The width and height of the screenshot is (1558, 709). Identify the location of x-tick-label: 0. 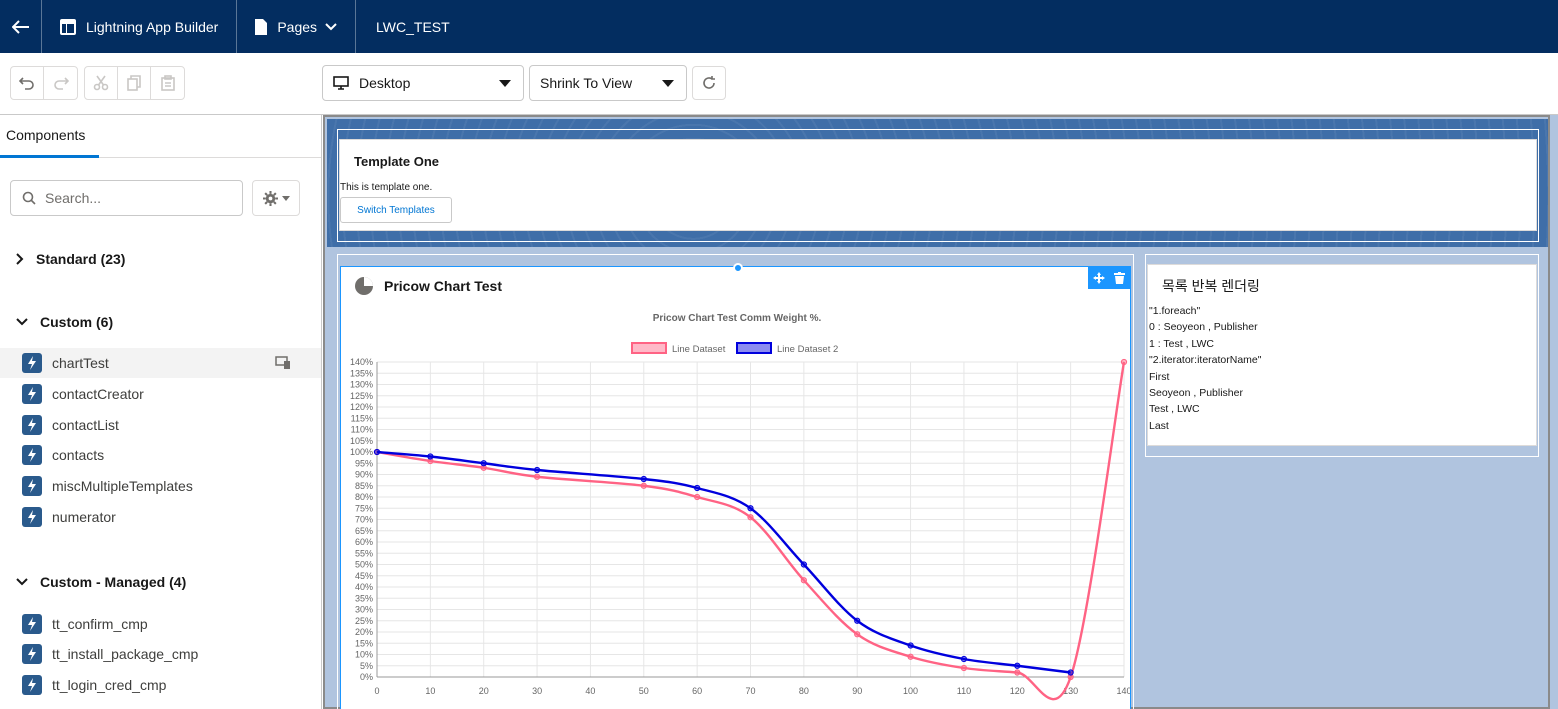
(376, 691).